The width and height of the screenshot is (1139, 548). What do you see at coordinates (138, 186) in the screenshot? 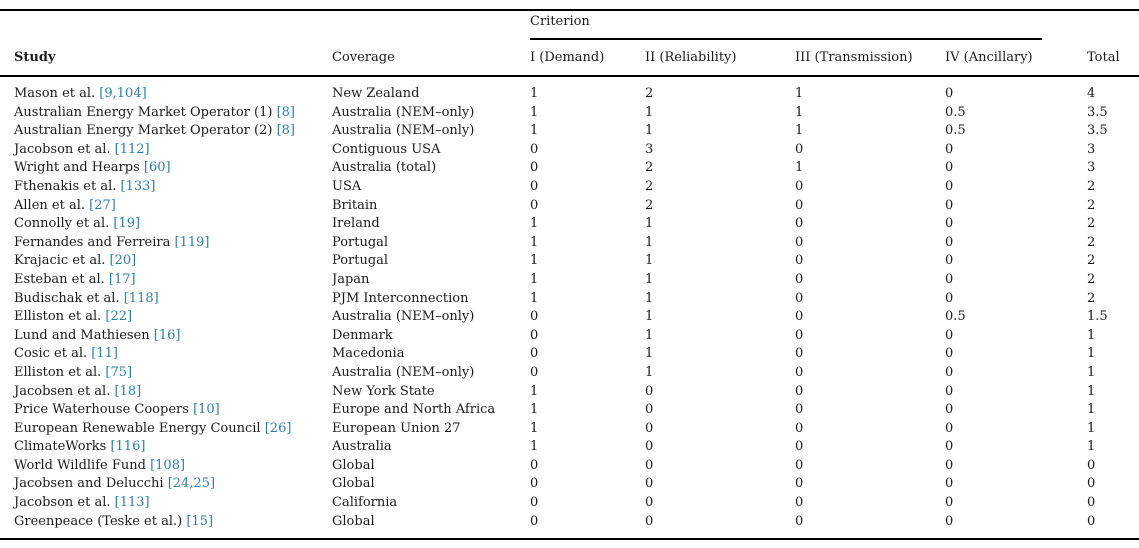
I see `citation-link: [133]` at bounding box center [138, 186].